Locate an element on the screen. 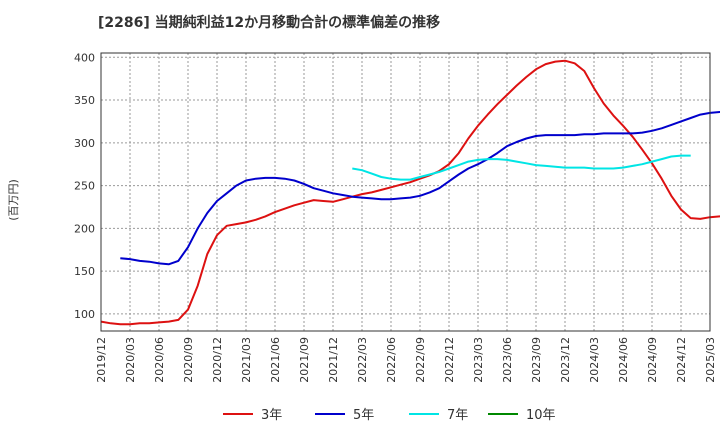 The image size is (720, 440). x-tick-label: 2020/09 is located at coordinates (188, 360).